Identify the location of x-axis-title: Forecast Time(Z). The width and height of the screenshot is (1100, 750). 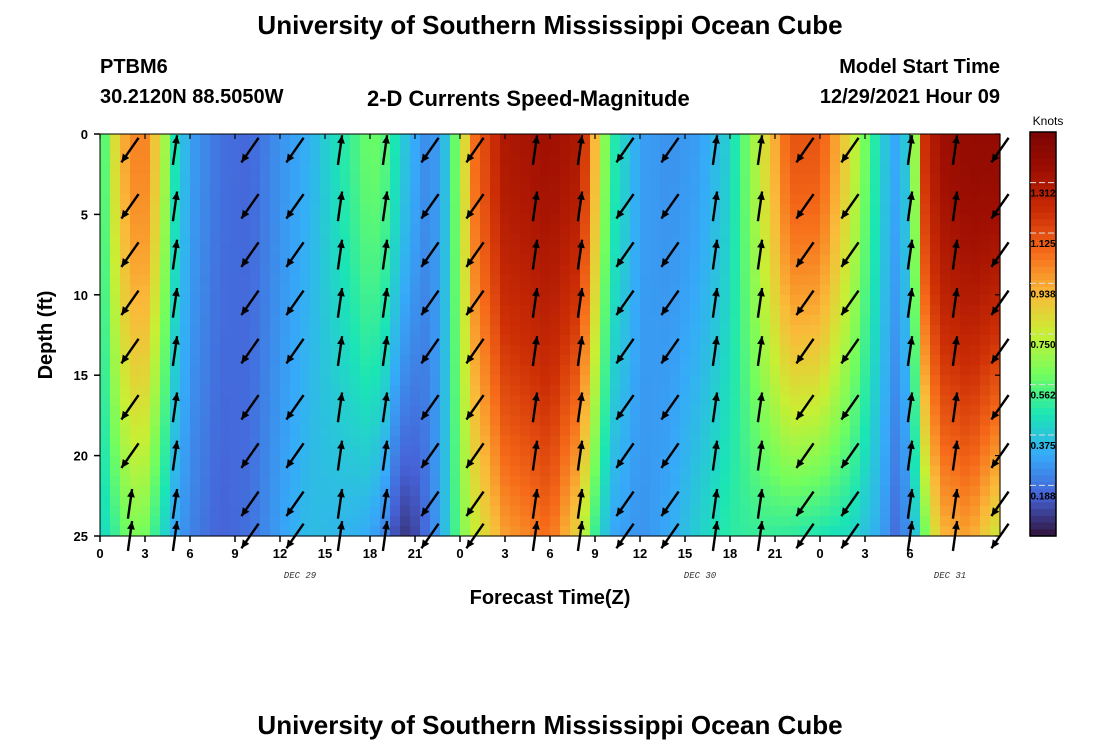
(550, 598).